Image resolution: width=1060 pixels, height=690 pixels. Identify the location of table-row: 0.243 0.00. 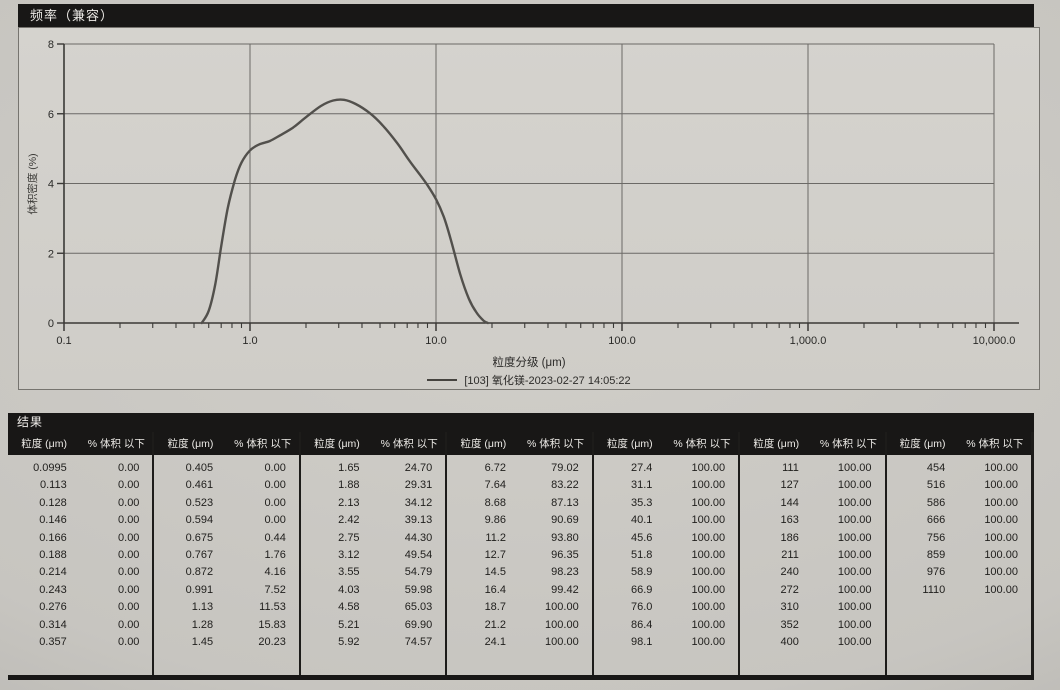
(80, 590).